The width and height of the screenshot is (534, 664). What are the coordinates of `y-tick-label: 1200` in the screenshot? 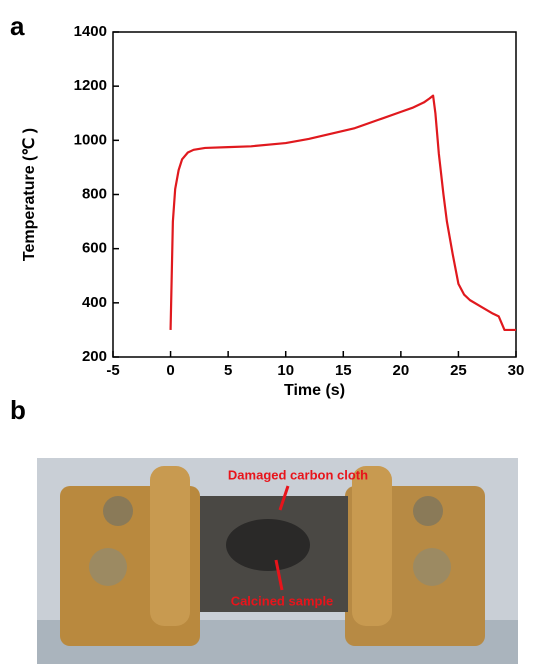 It's located at (90, 85).